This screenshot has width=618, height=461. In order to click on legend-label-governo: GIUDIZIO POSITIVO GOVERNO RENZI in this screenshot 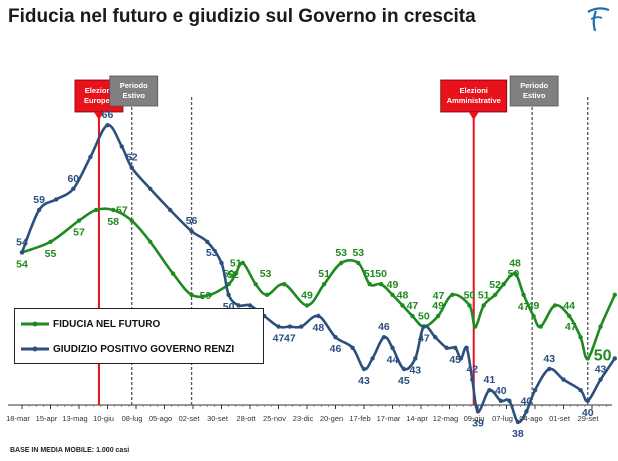, I will do `click(144, 349)`.